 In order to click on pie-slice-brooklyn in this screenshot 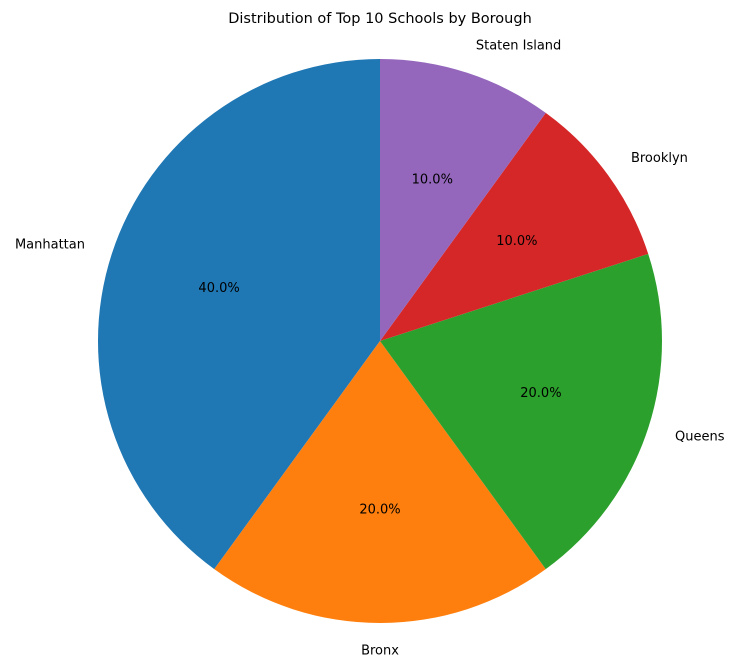, I will do `click(514, 226)`.